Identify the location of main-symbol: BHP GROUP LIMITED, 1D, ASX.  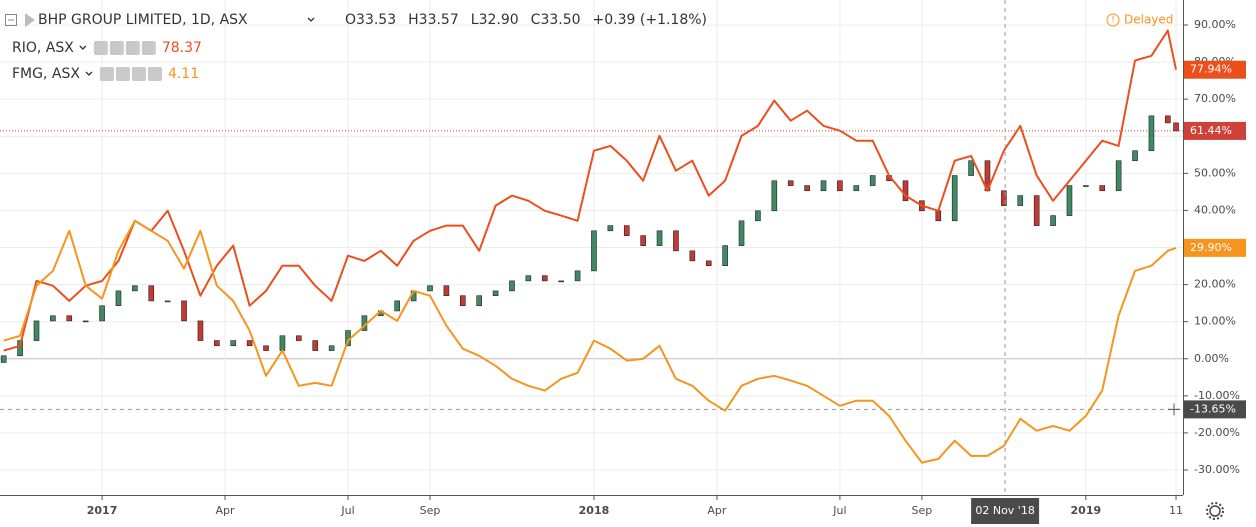
(143, 20).